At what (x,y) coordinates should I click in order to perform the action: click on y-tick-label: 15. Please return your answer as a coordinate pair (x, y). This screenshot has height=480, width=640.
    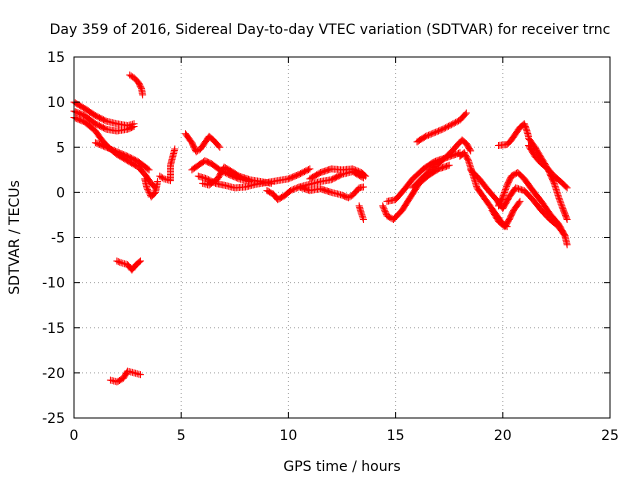
    Looking at the image, I should click on (56, 58).